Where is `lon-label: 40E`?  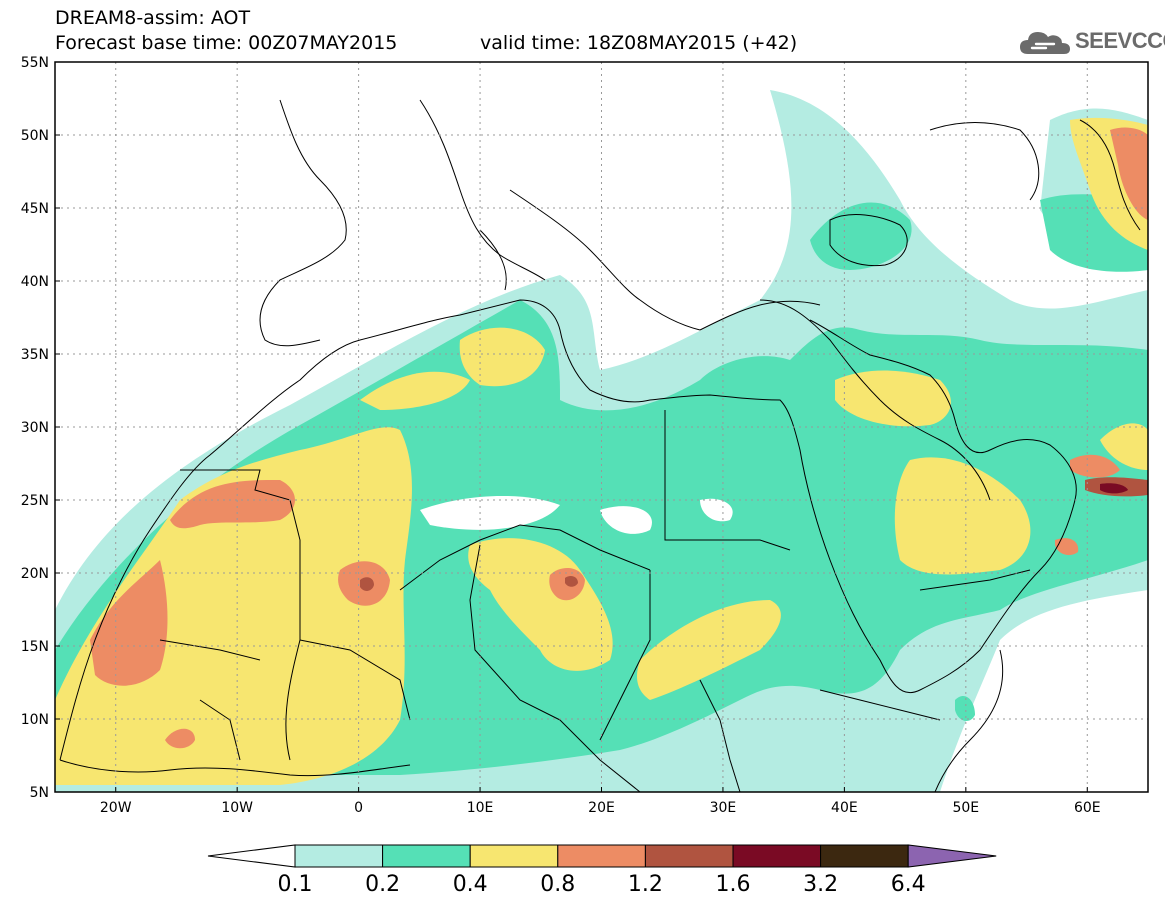
lon-label: 40E is located at coordinates (844, 808).